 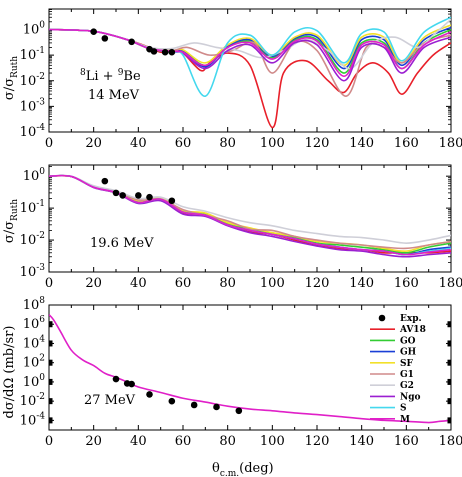 I want to click on annotation-energy-bottom: 27 MeV, so click(x=110, y=400).